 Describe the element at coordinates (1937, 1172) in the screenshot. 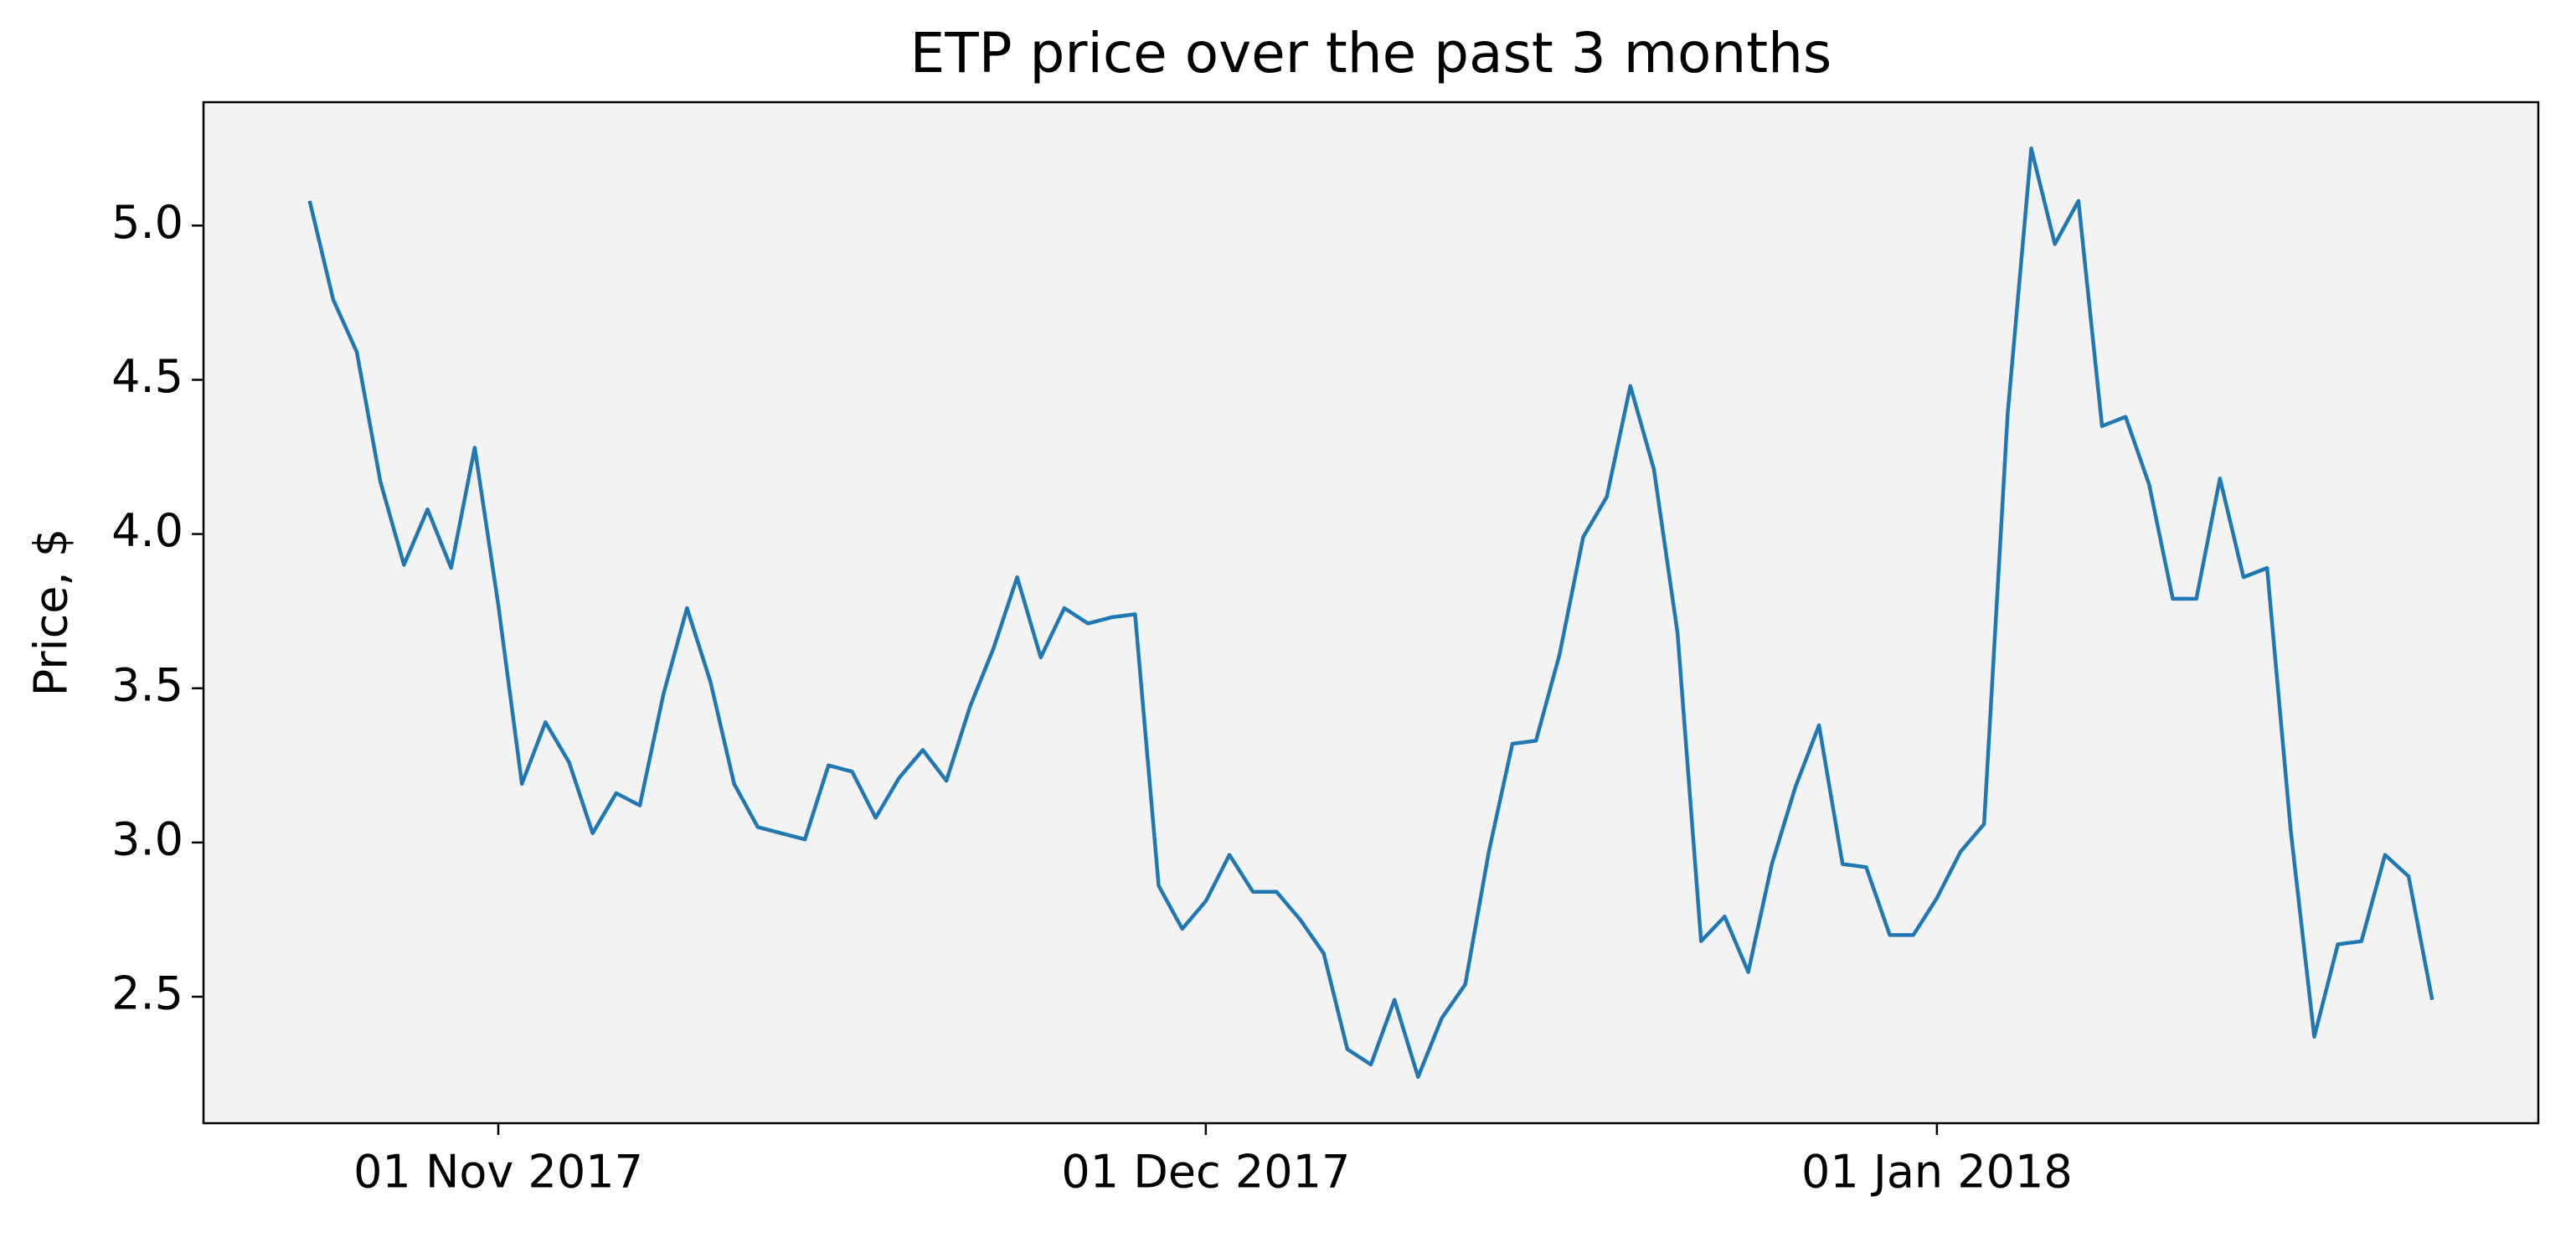

I see `x-tick-label: 01 Jan 2018` at that location.